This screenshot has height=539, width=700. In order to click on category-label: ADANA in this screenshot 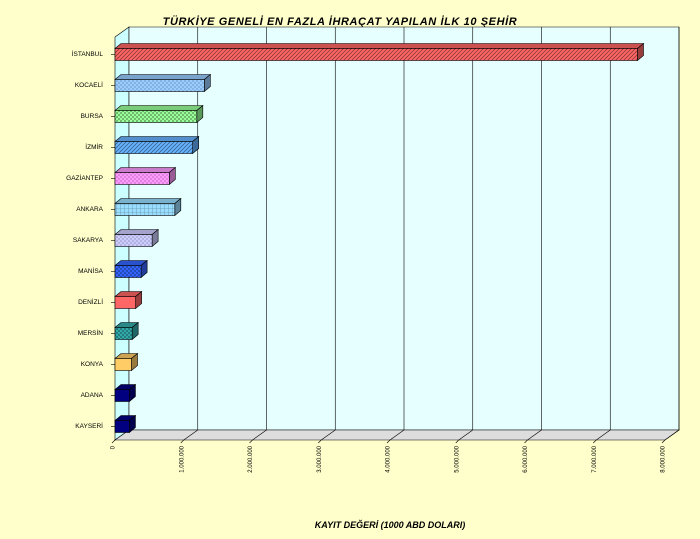, I will do `click(92, 395)`.